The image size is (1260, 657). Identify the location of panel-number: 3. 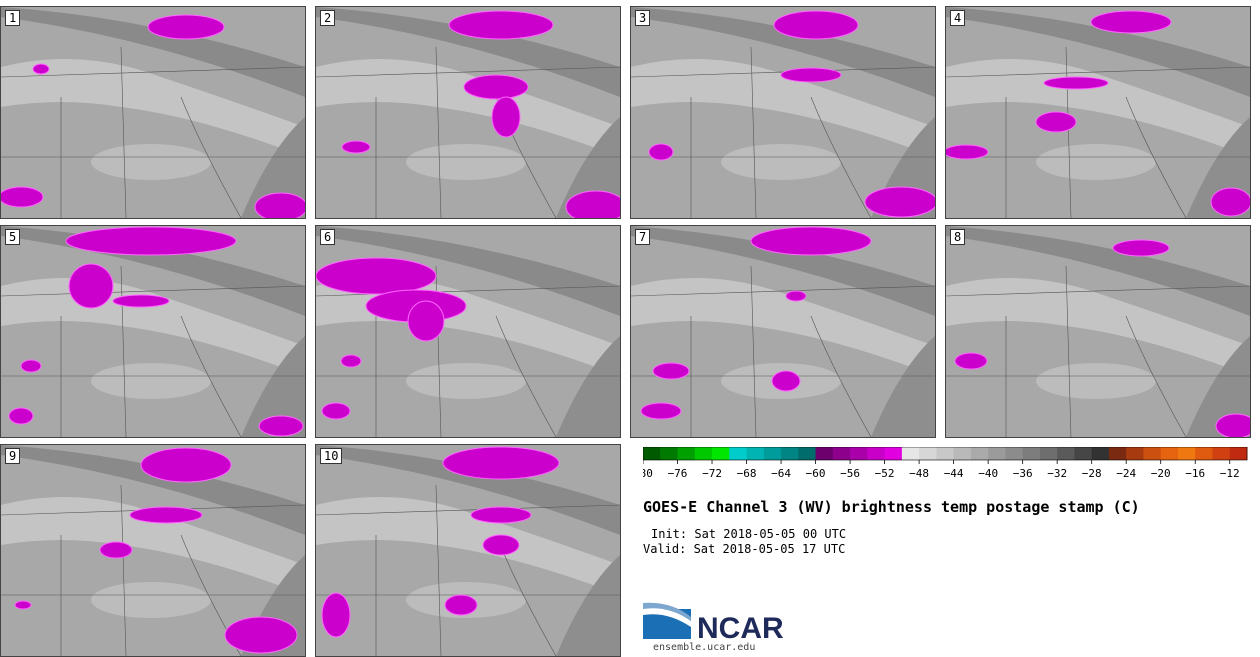
(643, 18).